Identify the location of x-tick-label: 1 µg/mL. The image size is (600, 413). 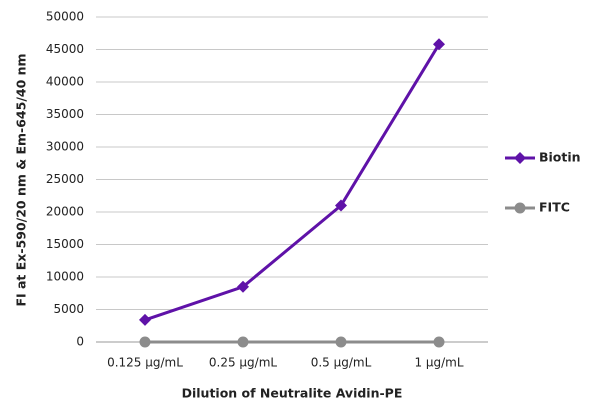
(438, 363).